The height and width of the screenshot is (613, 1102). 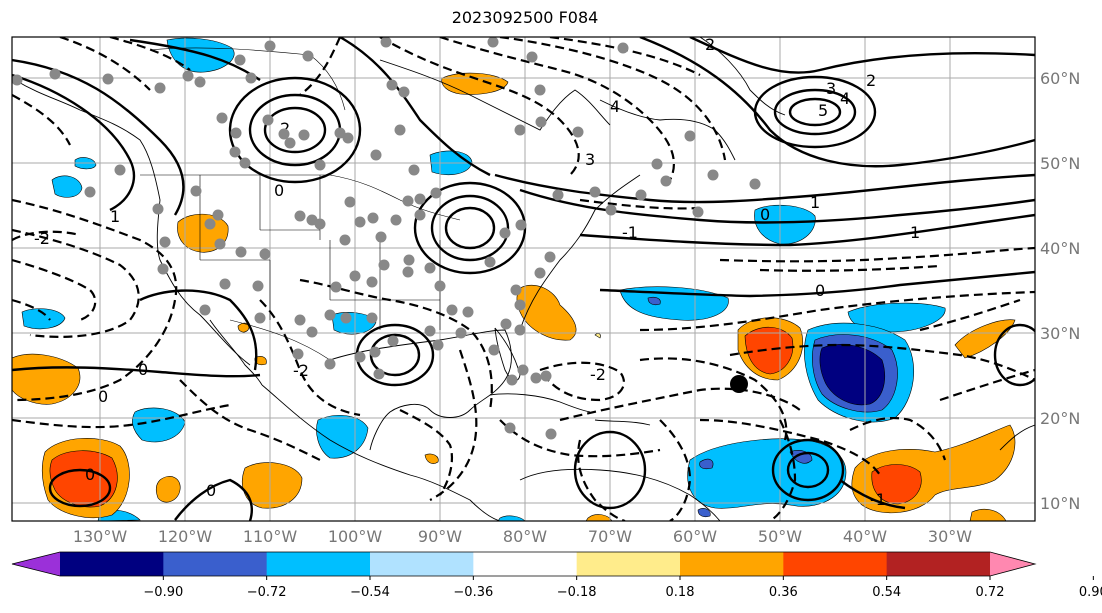 What do you see at coordinates (100, 536) in the screenshot?
I see `lon-label: 130°W` at bounding box center [100, 536].